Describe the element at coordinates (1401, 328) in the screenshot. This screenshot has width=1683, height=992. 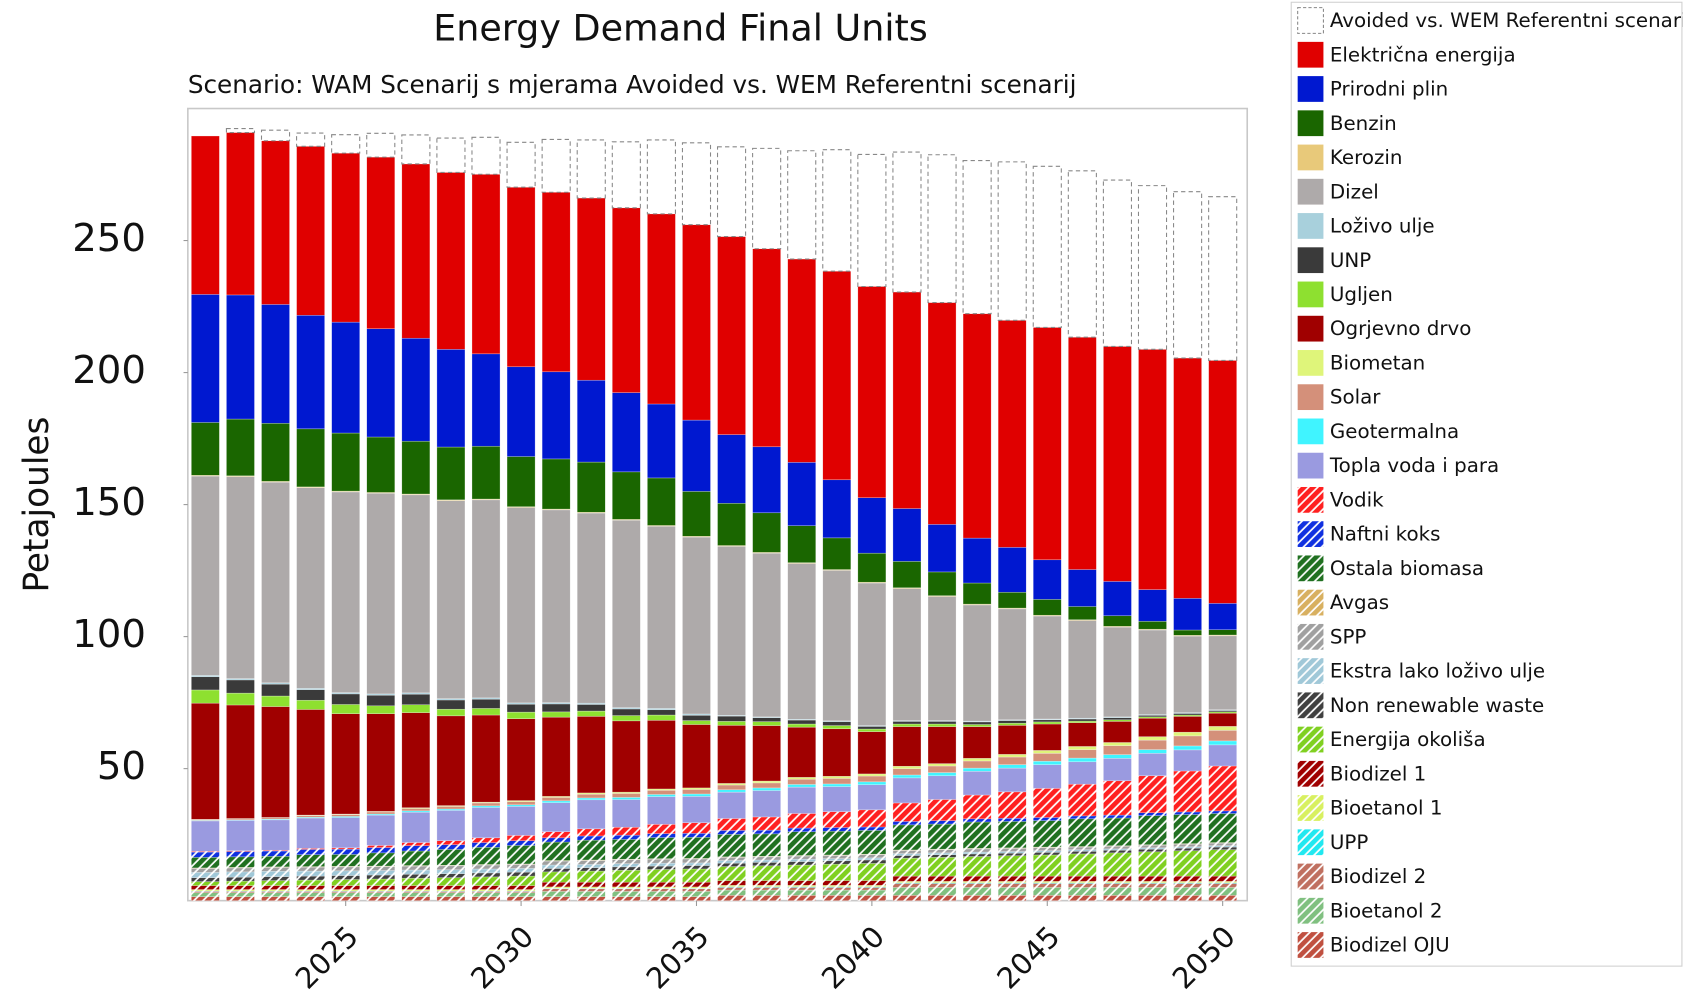
I see `legend-label: Ogrjevno drvo` at that location.